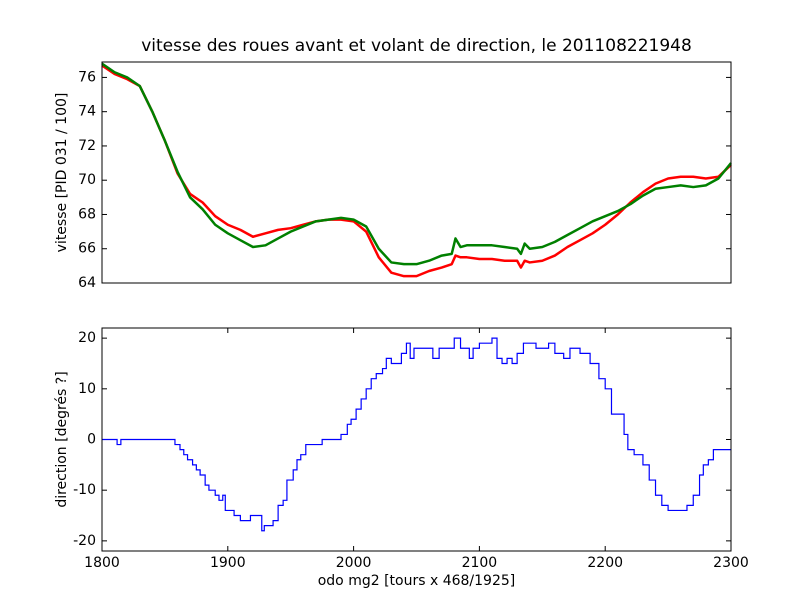 This screenshot has height=612, width=812. What do you see at coordinates (87, 338) in the screenshot?
I see `y-tick-label: 20` at bounding box center [87, 338].